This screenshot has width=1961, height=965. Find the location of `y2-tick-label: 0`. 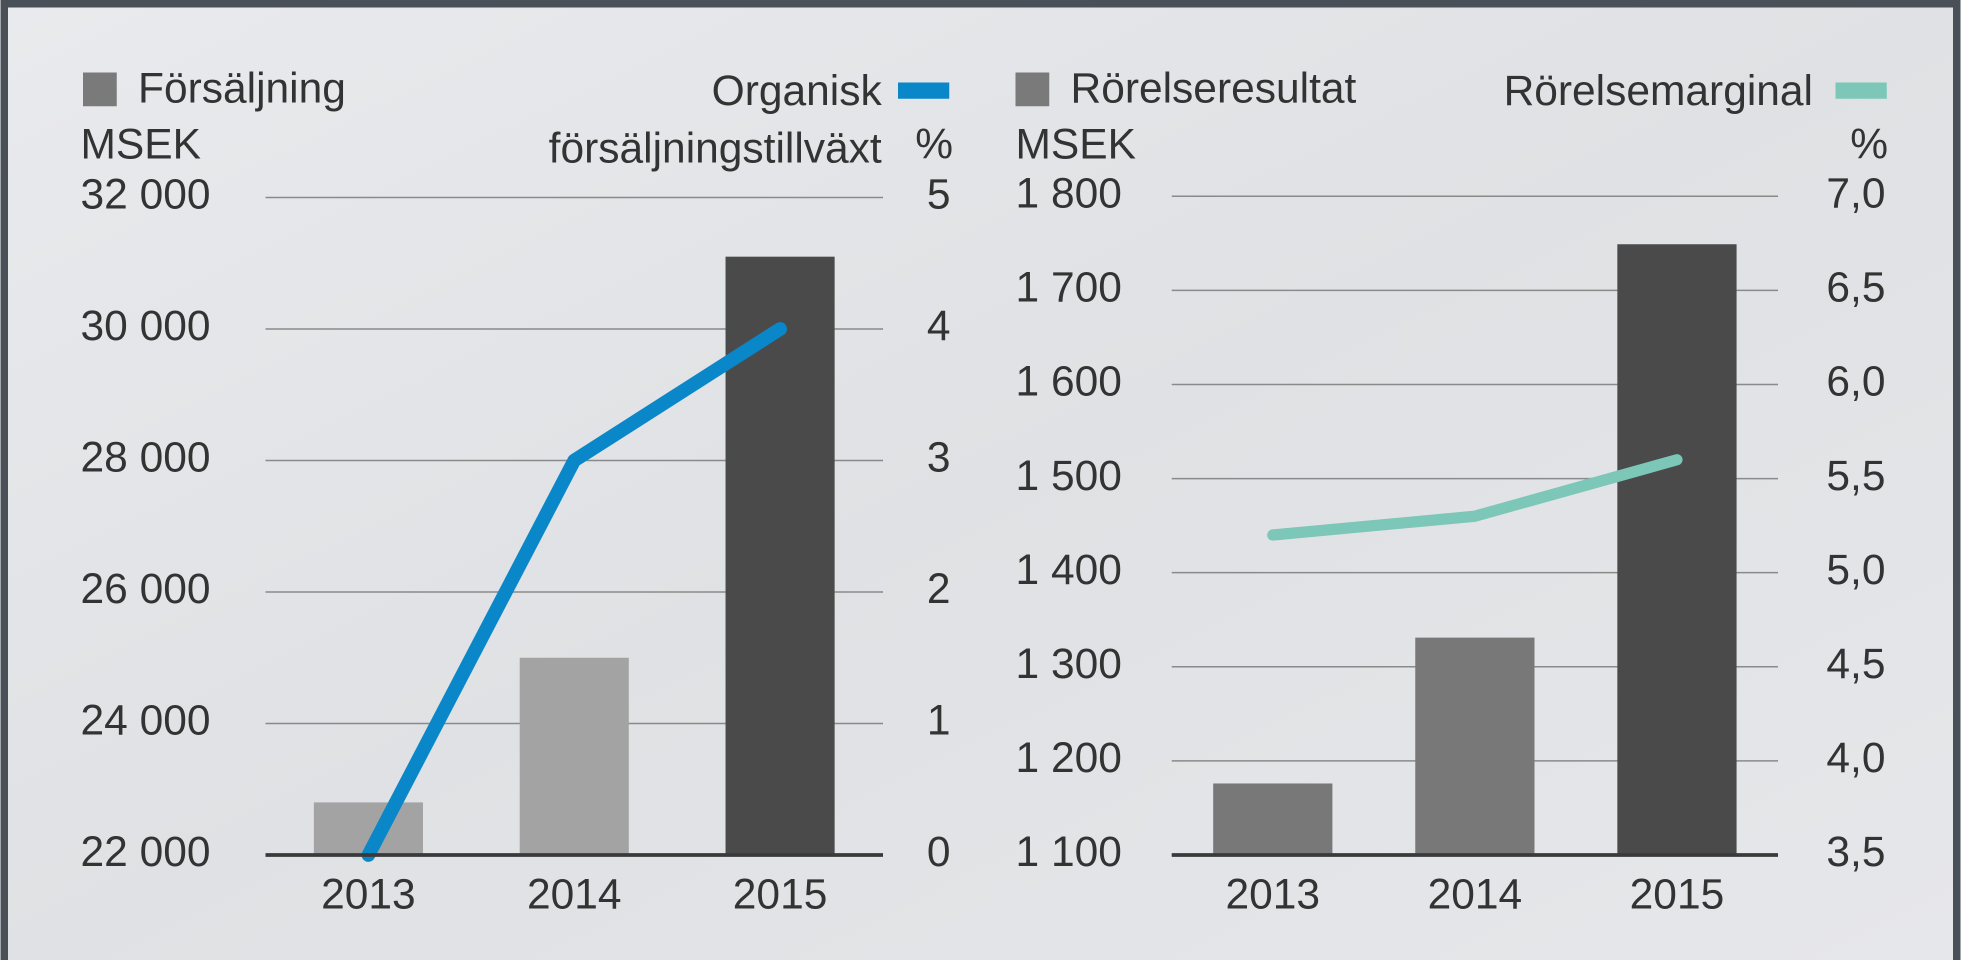

y2-tick-label: 0 is located at coordinates (939, 852).